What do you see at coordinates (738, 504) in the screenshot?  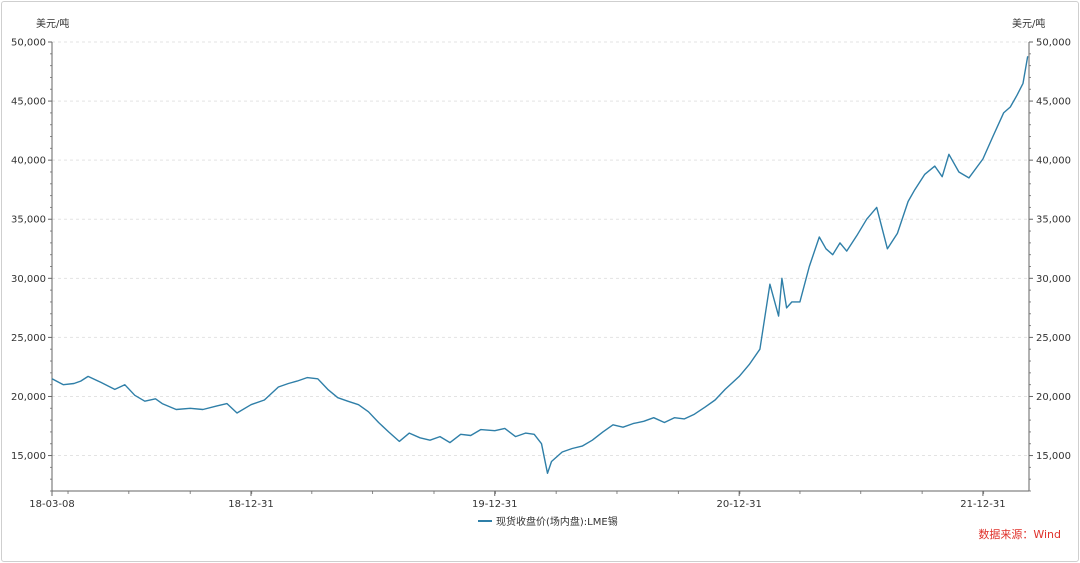 I see `x-tick-label: 20-12-31` at bounding box center [738, 504].